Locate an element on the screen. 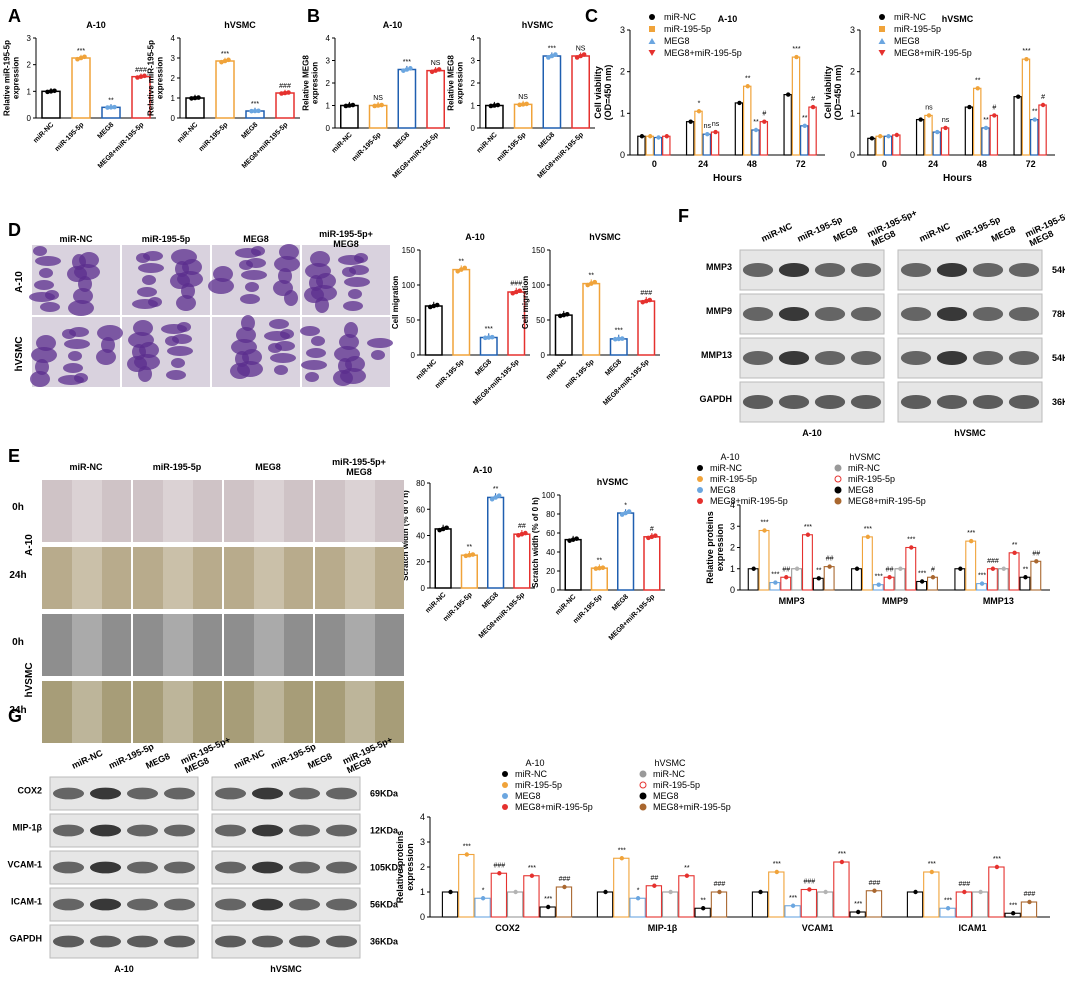 The width and height of the screenshot is (1065, 992). protein-label: COX2 is located at coordinates (29, 791).